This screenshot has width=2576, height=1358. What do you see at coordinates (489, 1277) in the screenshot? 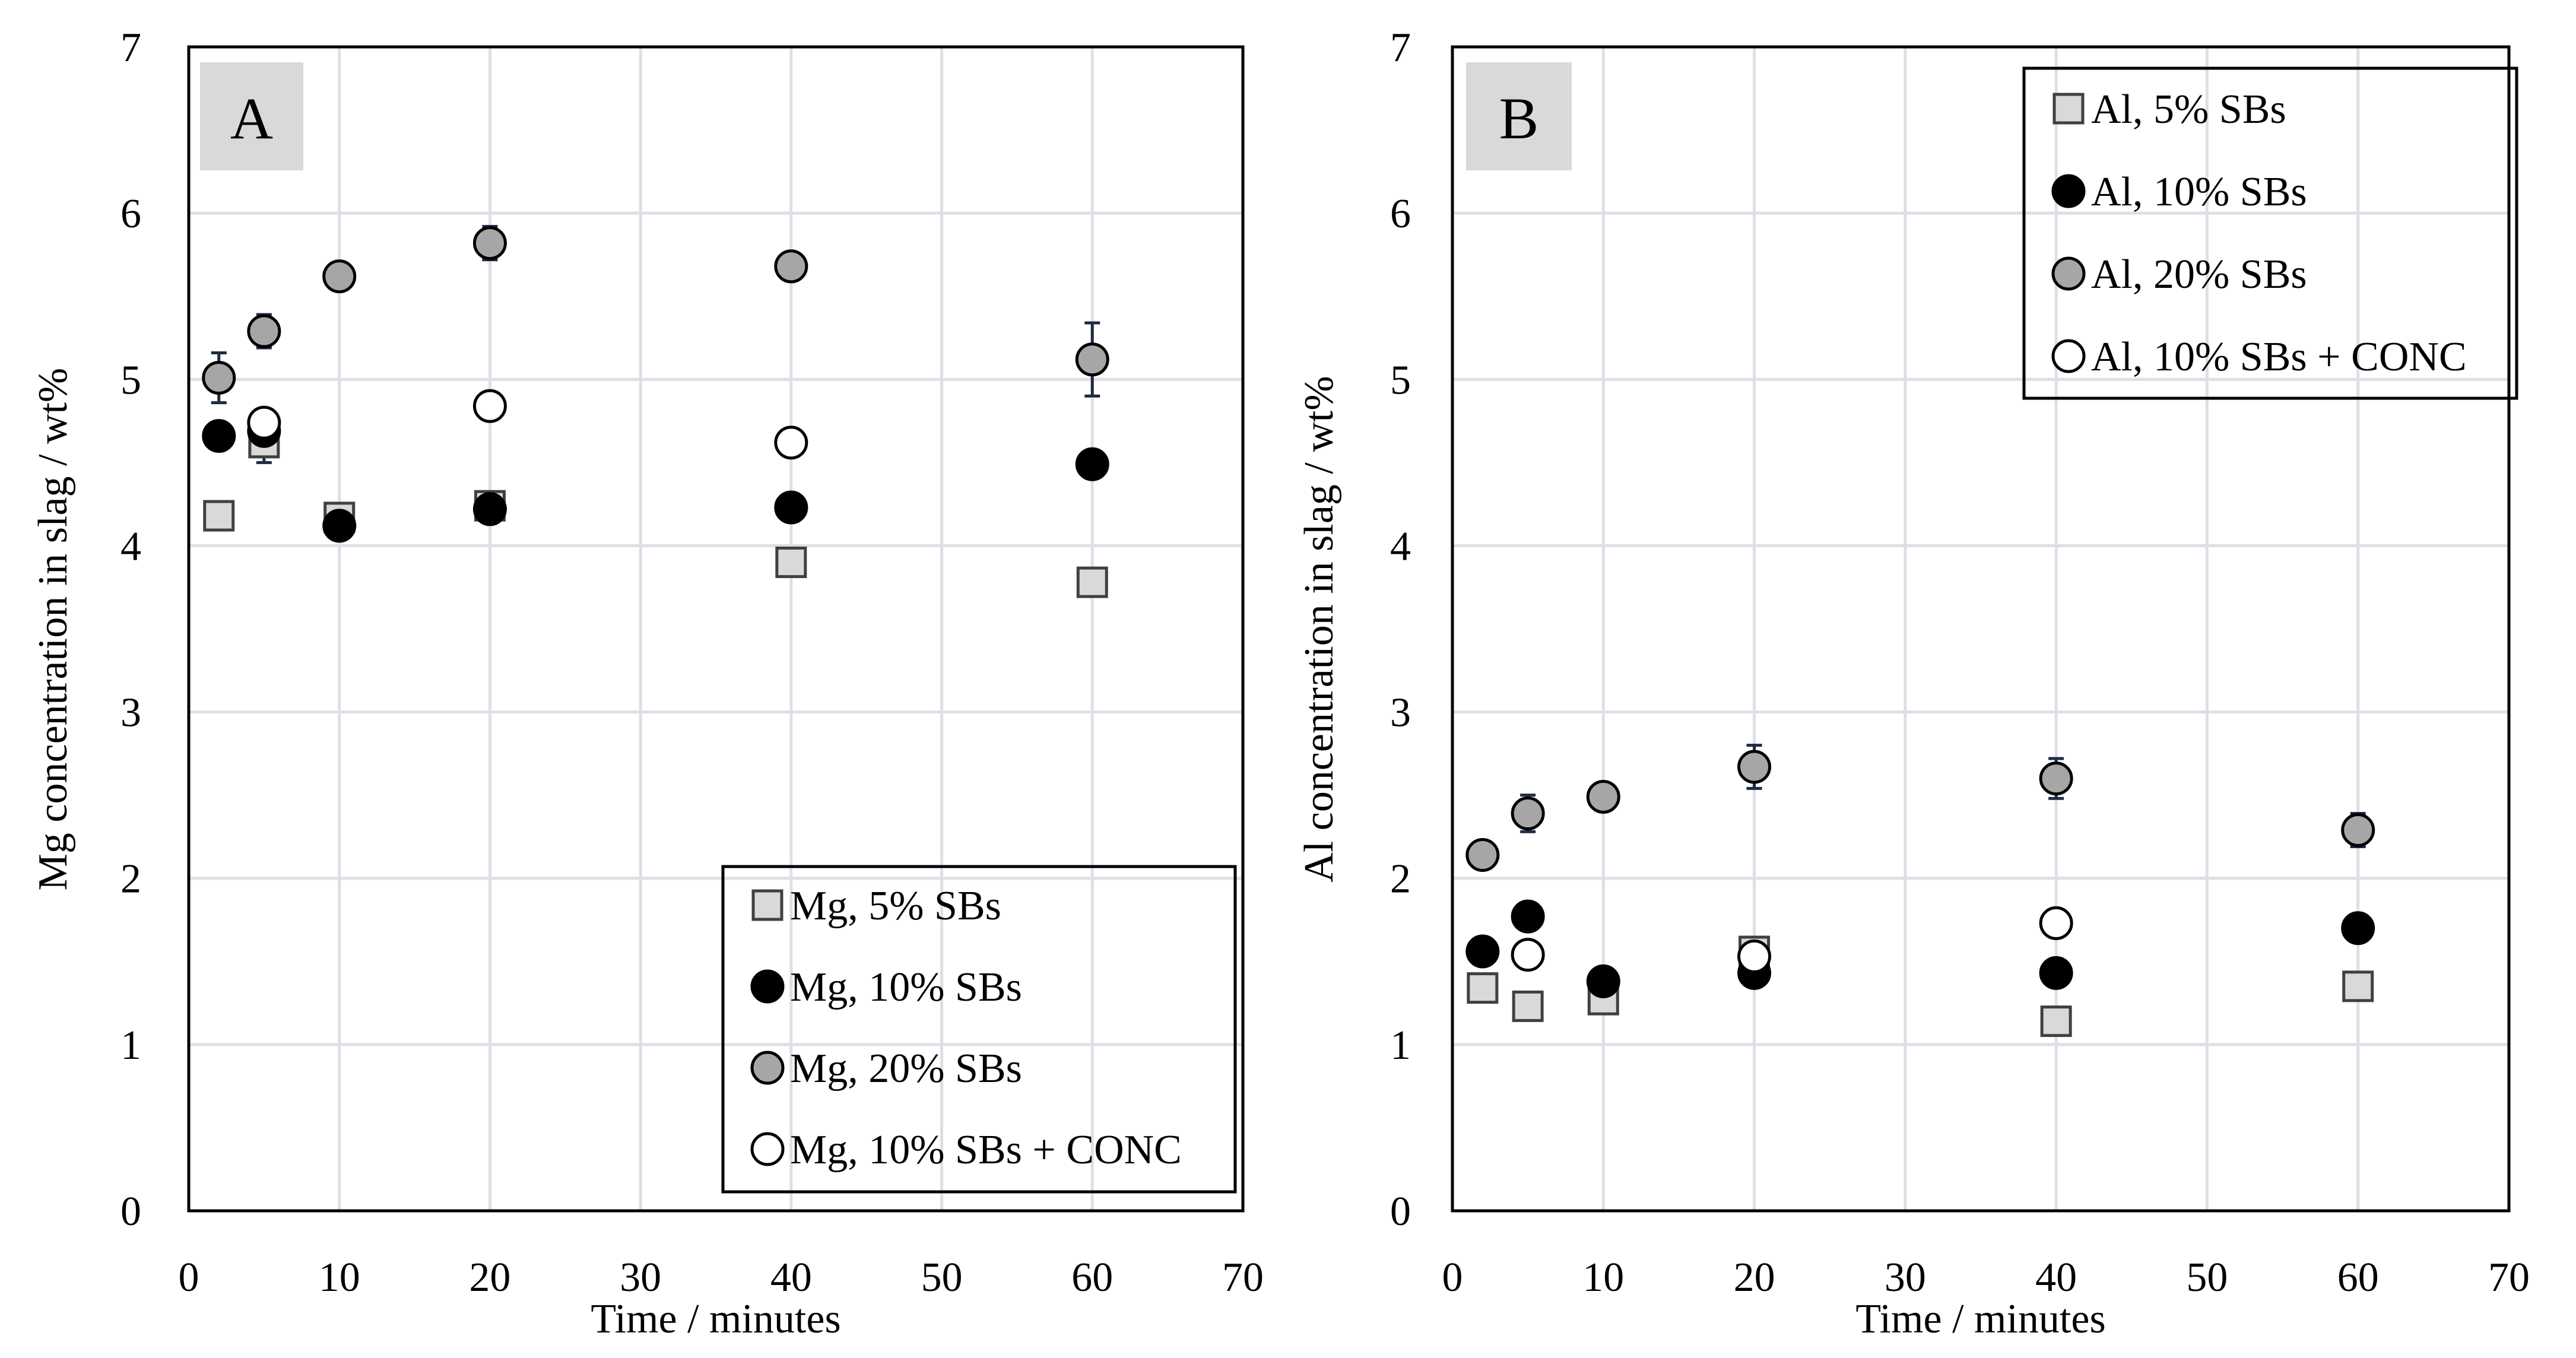
I see `panel-a-x-tick-label: 20` at bounding box center [489, 1277].